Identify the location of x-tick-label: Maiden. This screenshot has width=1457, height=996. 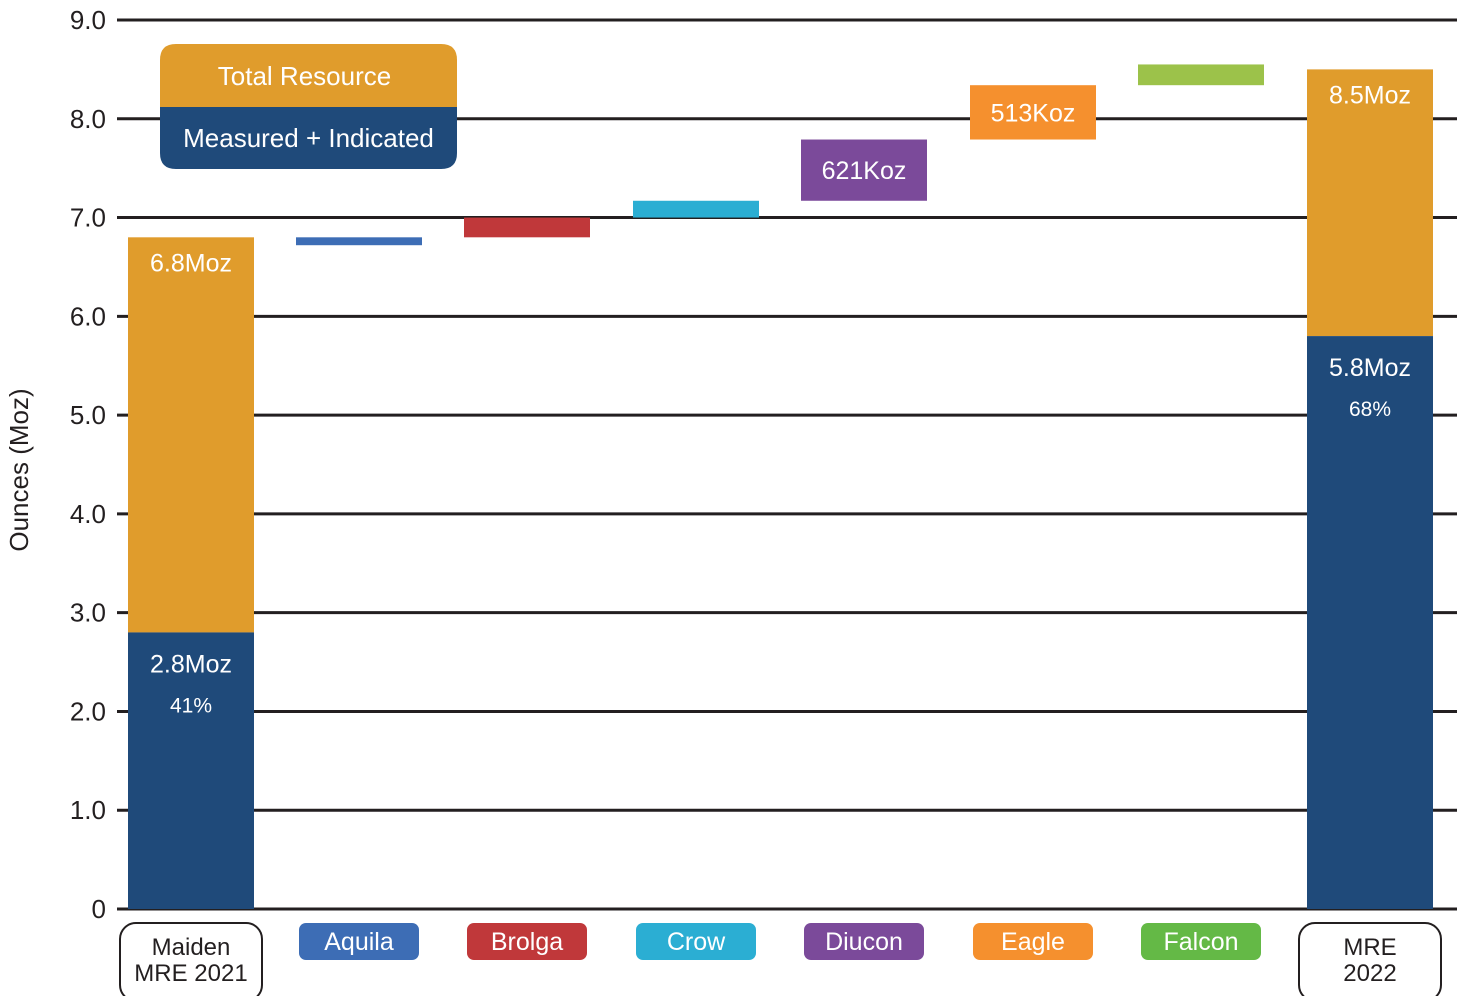
(191, 947).